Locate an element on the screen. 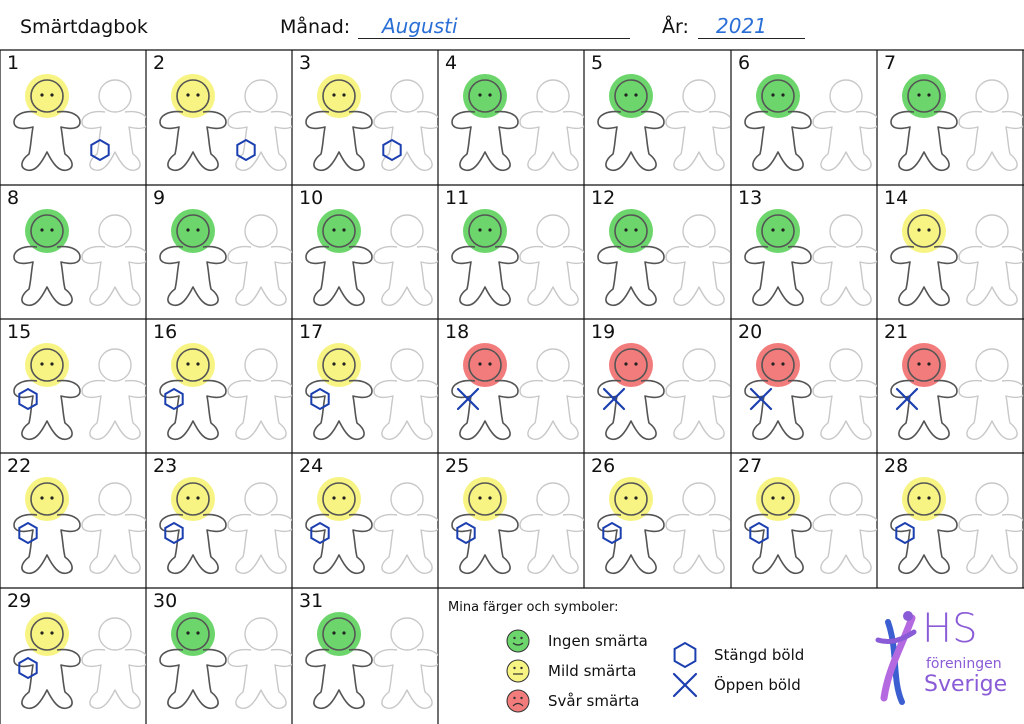  day-cell: 25 is located at coordinates (511, 520).